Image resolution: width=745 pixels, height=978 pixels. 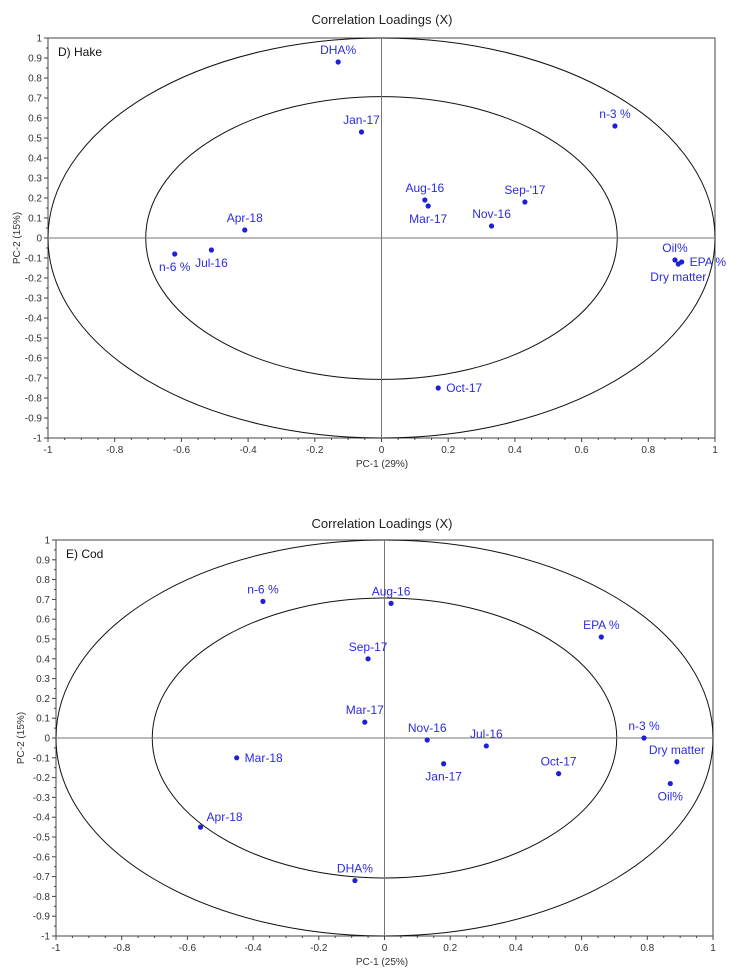 What do you see at coordinates (675, 248) in the screenshot?
I see `point-label: Oil%` at bounding box center [675, 248].